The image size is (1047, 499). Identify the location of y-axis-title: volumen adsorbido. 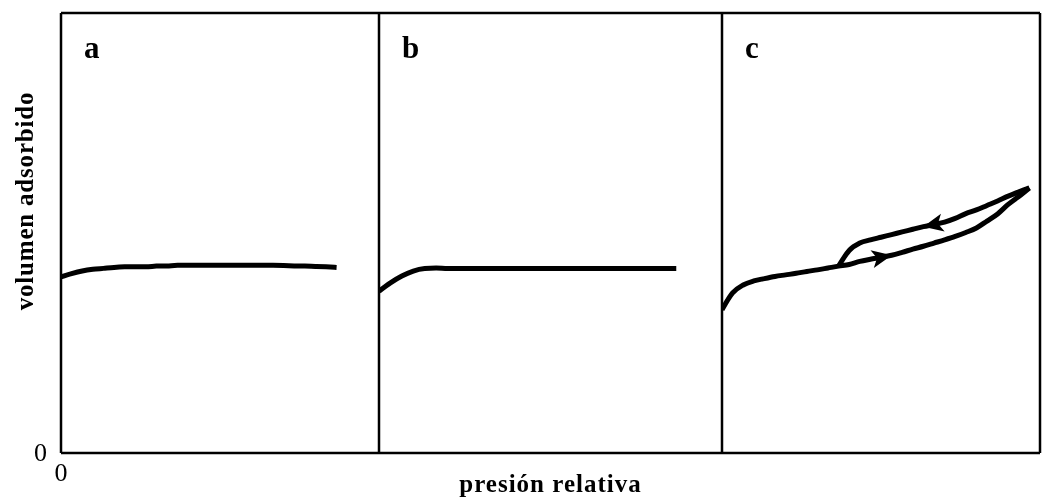
(24, 201).